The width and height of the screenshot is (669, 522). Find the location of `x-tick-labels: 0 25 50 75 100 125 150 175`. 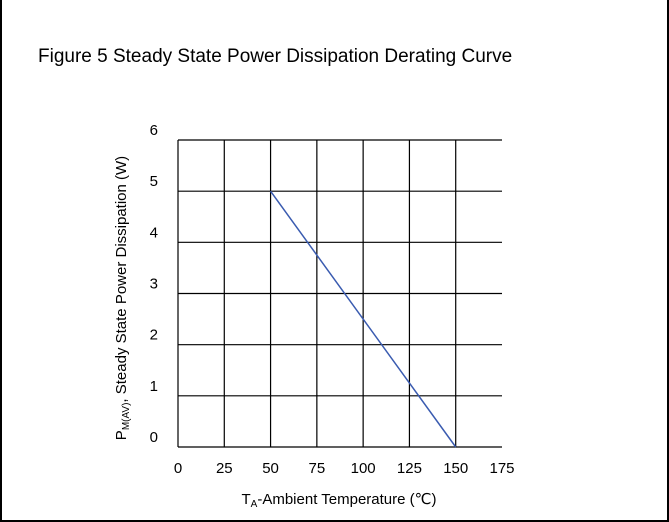

x-tick-labels: 0 25 50 75 100 125 150 175 is located at coordinates (344, 468).